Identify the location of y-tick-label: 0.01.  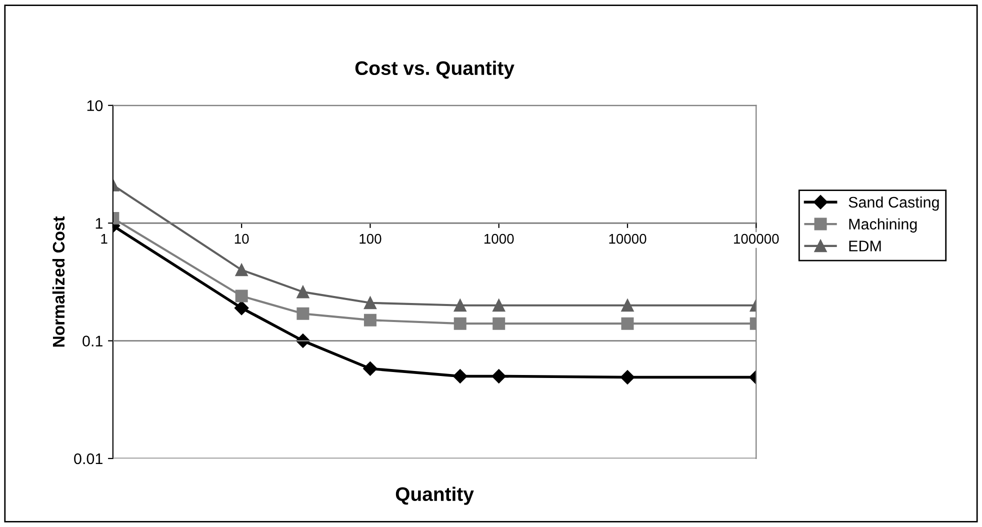
(88, 458).